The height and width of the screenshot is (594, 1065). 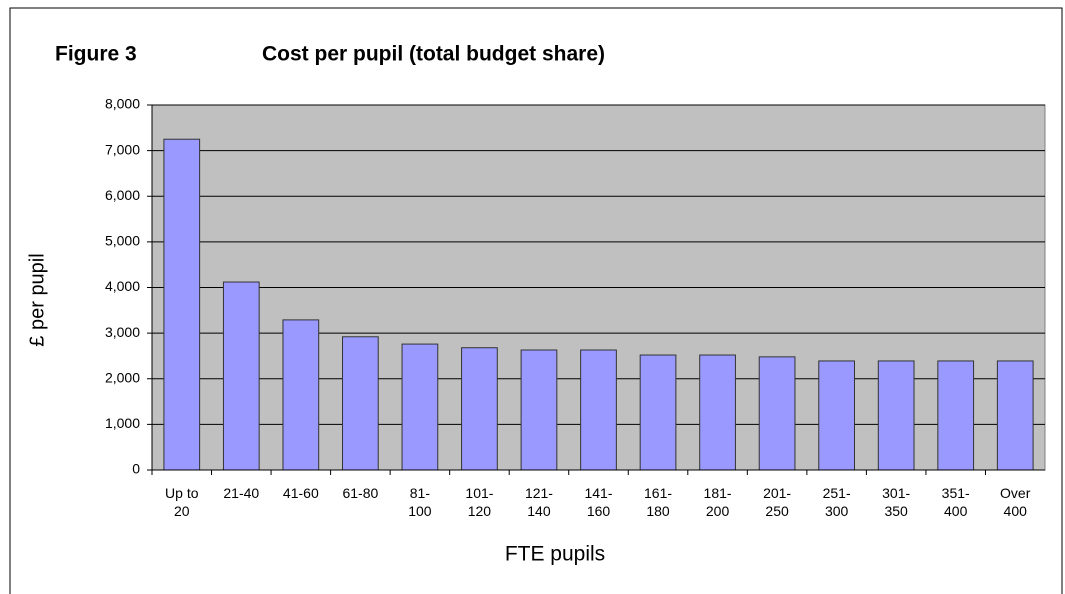 What do you see at coordinates (360, 493) in the screenshot?
I see `x-tick-label: 61-80` at bounding box center [360, 493].